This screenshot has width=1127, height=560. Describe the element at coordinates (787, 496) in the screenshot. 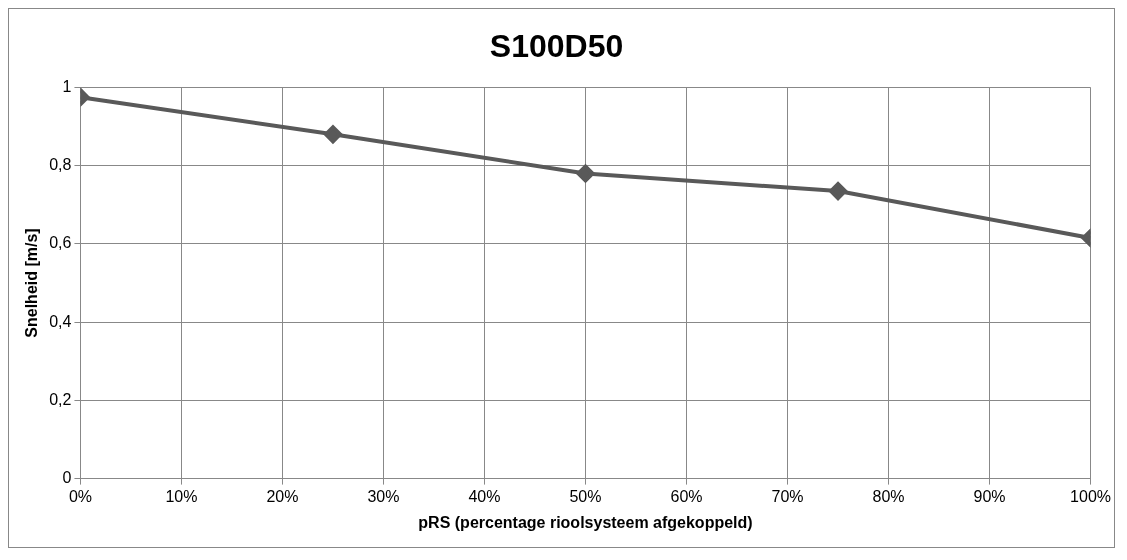

I see `x-tick-label: 70%` at that location.